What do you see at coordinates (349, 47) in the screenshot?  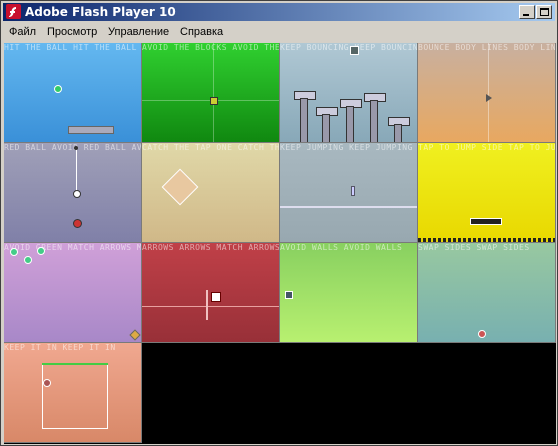 I see `tile-label: KEEP BOUNCING KEEP BOUNCING` at bounding box center [349, 47].